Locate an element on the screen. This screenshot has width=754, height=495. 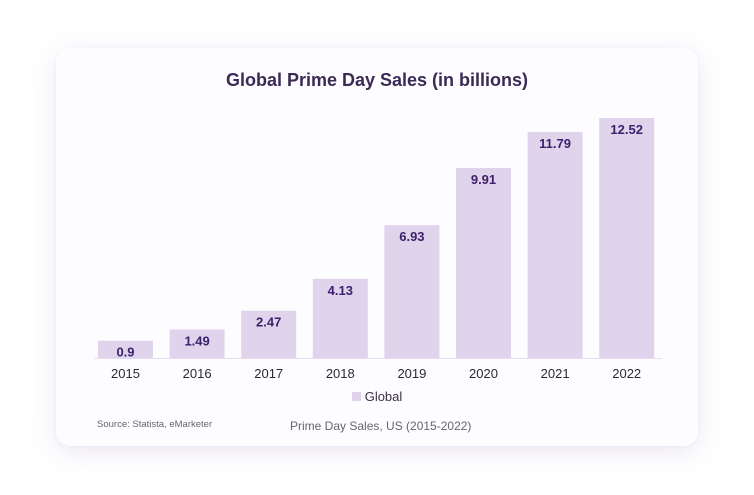
x-tick-label-2018: 2018 is located at coordinates (340, 373).